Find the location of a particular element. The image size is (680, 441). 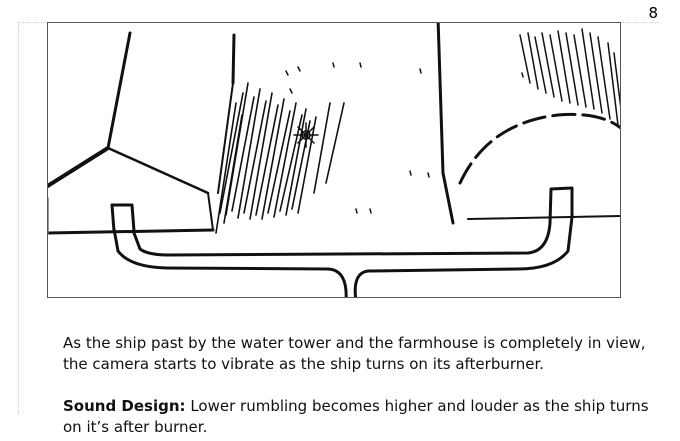

sound-design-label: Sound Design: is located at coordinates (124, 406).